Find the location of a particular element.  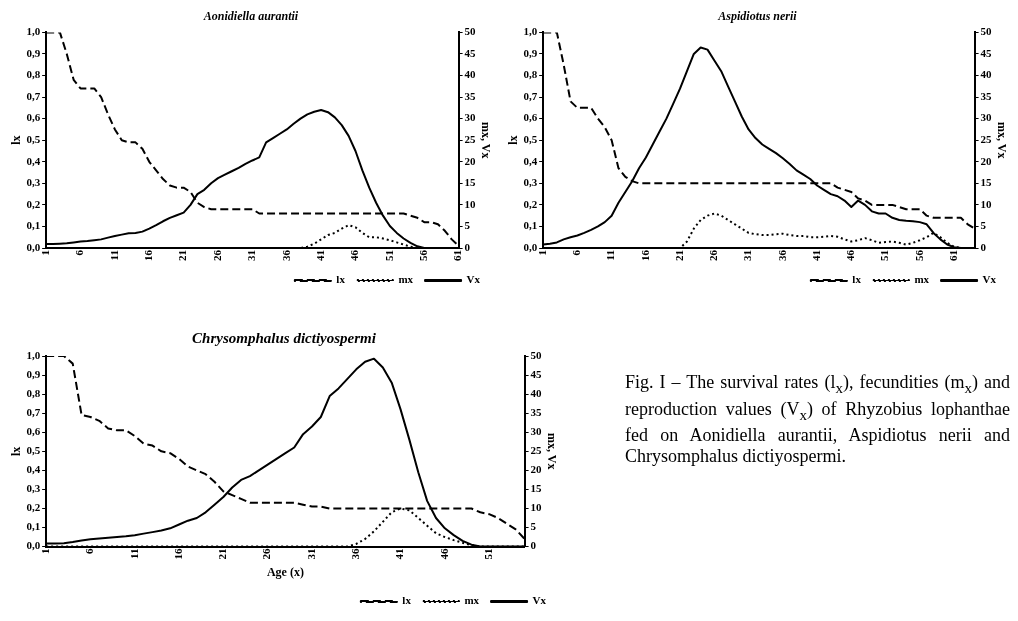

y2-tick-label: 30 is located at coordinates (470, 117).